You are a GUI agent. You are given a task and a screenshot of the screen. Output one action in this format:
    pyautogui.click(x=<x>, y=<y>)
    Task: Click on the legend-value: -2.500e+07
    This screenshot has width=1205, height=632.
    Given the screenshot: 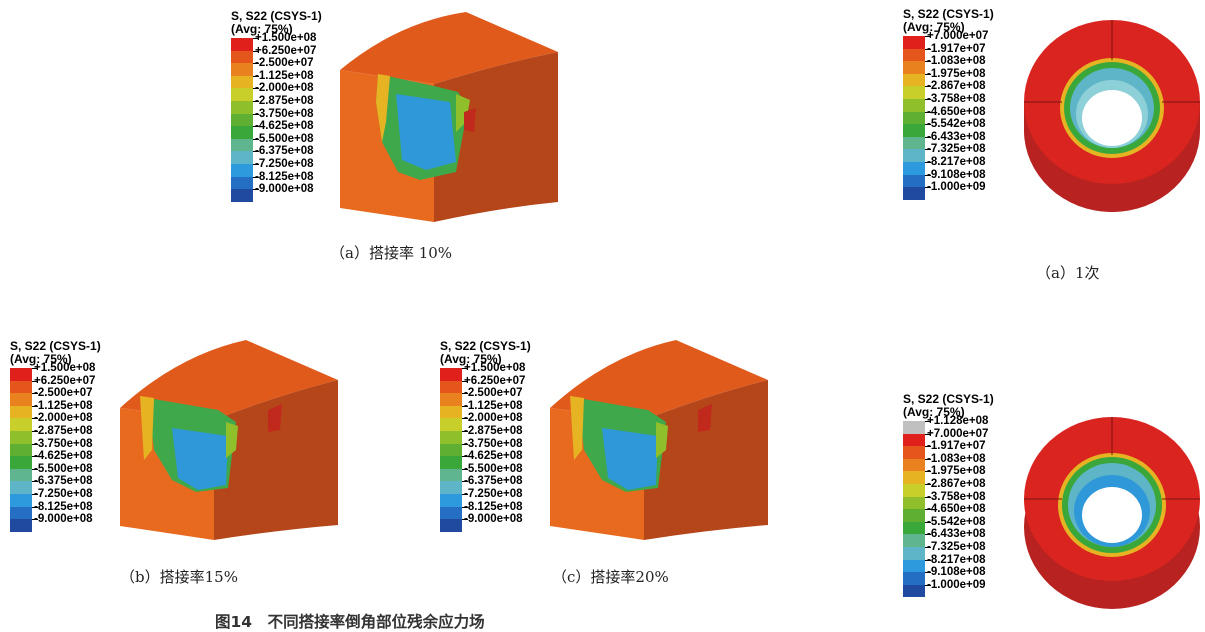 What is the action you would take?
    pyautogui.click(x=493, y=393)
    